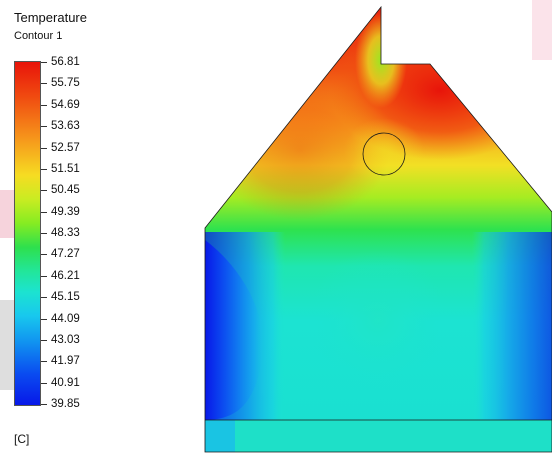 This screenshot has height=459, width=552. I want to click on color-scale-label: 52.57, so click(65, 147).